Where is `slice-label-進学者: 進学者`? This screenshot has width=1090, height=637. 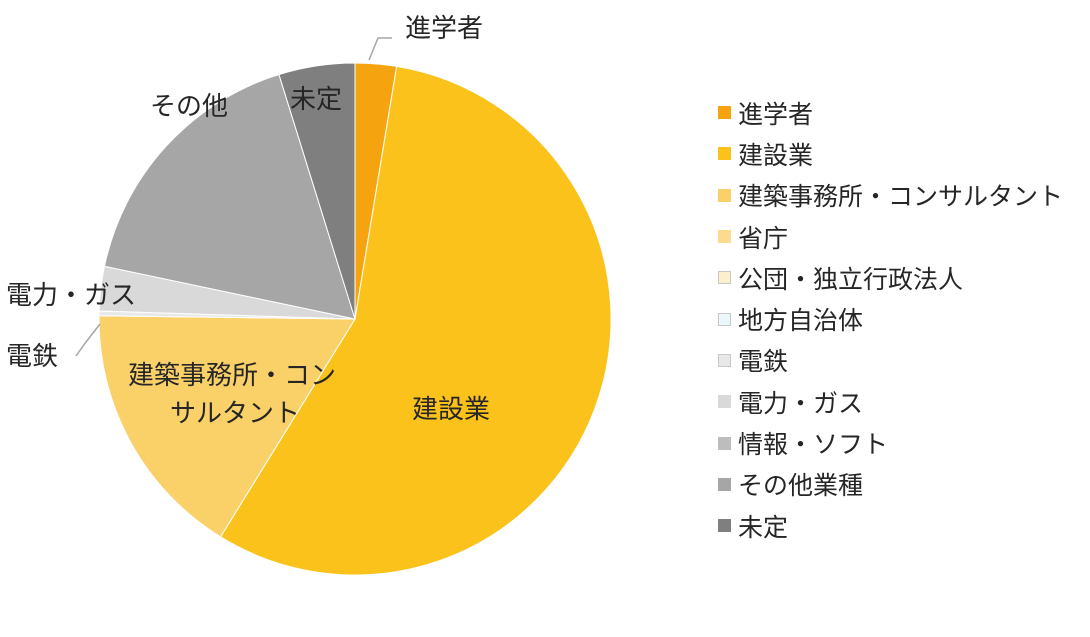
slice-label-進学者: 進学者 is located at coordinates (444, 29).